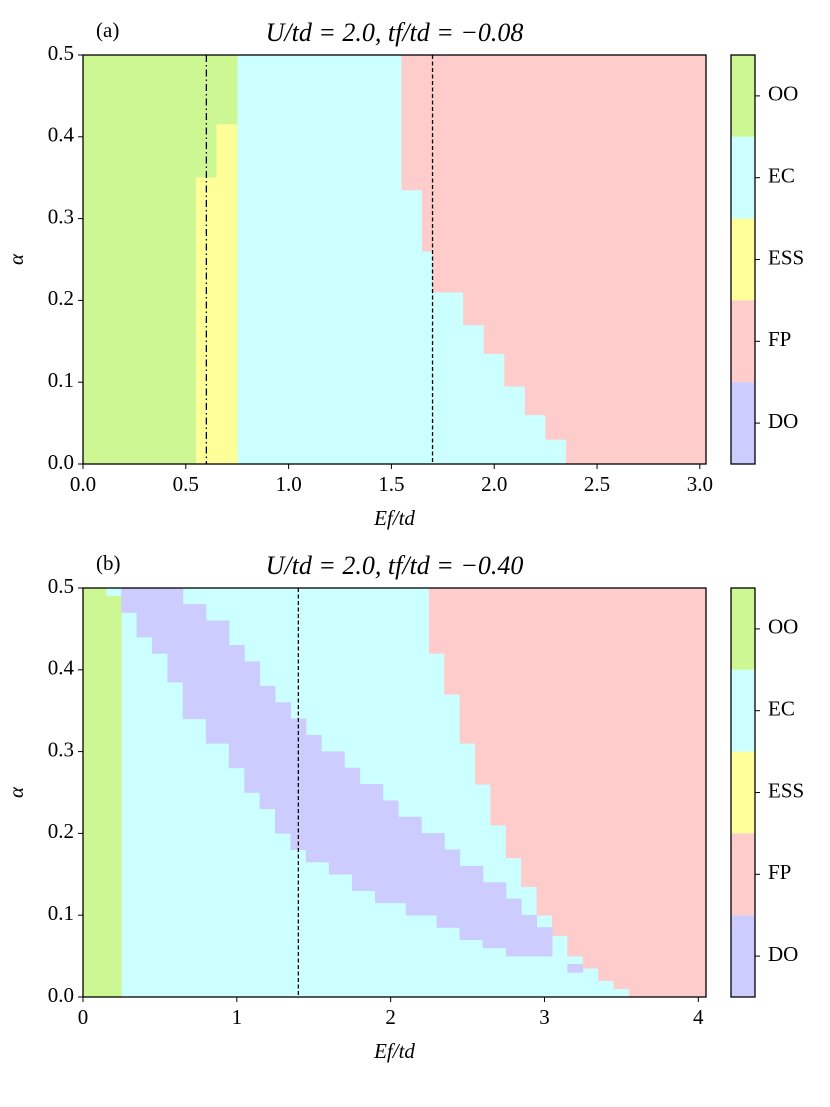  I want to click on x-tick-label: 0.0, so click(83, 484).